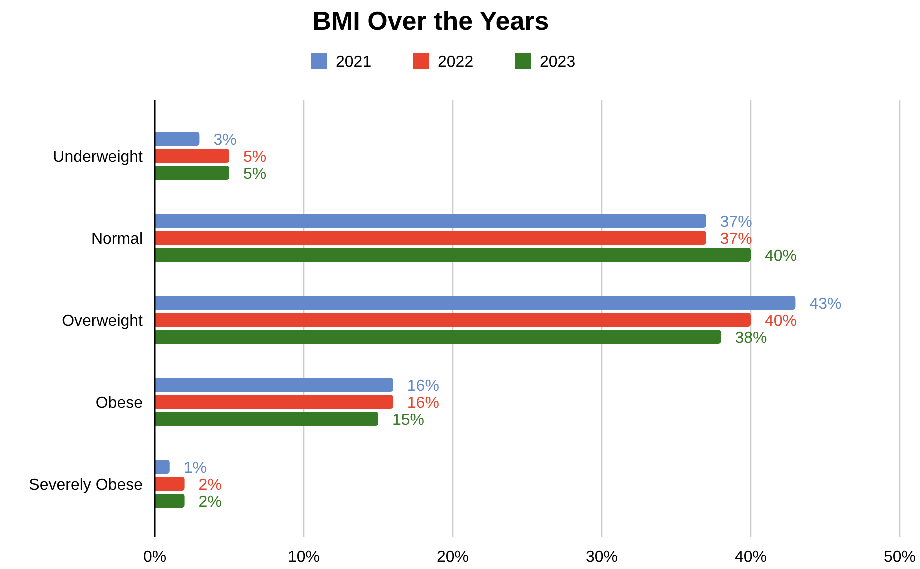 Image resolution: width=920 pixels, height=569 pixels. I want to click on legend-label: 2023, so click(558, 62).